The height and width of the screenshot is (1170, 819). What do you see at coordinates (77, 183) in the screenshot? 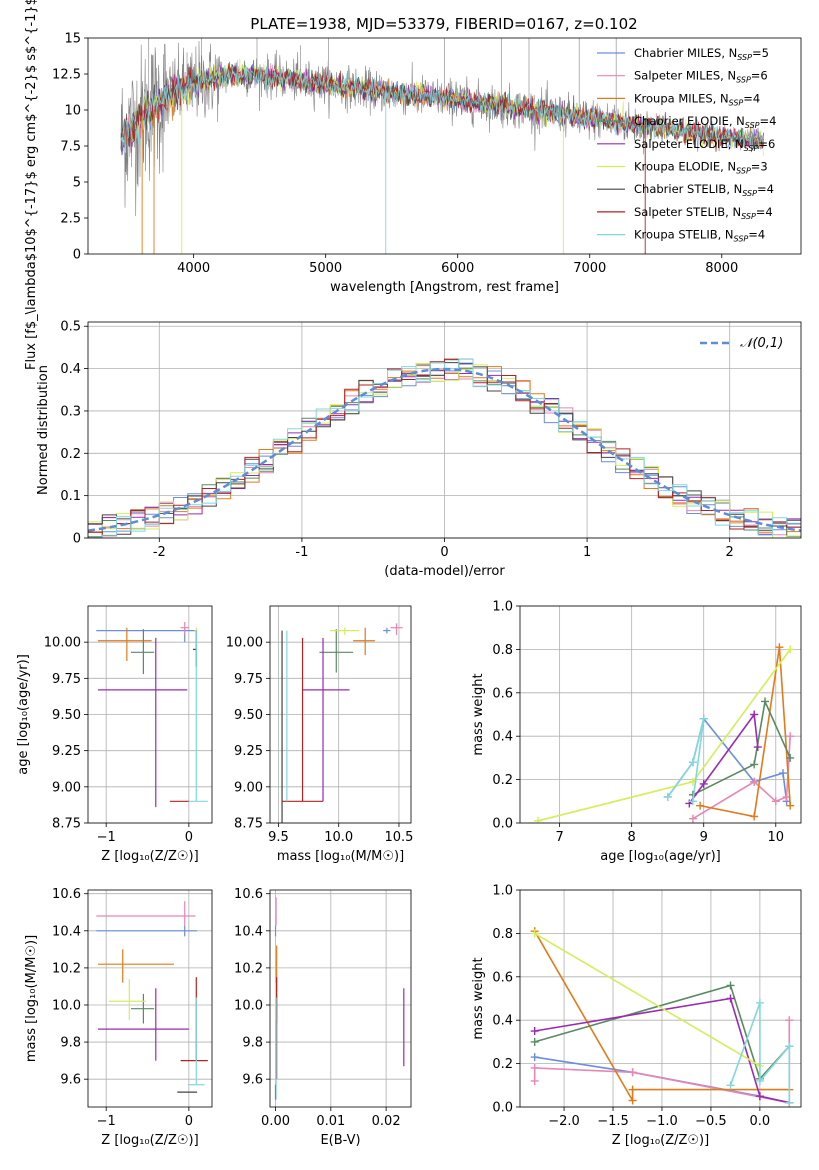
I see `y-tick-label: 5` at bounding box center [77, 183].